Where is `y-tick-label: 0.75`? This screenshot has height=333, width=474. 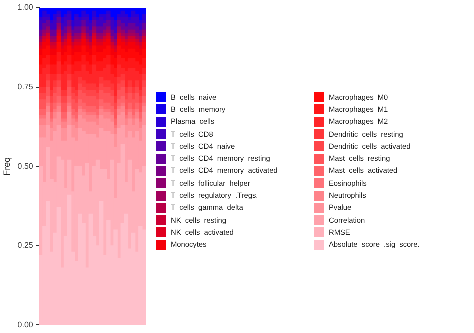 y-tick-label: 0.75 is located at coordinates (26, 87).